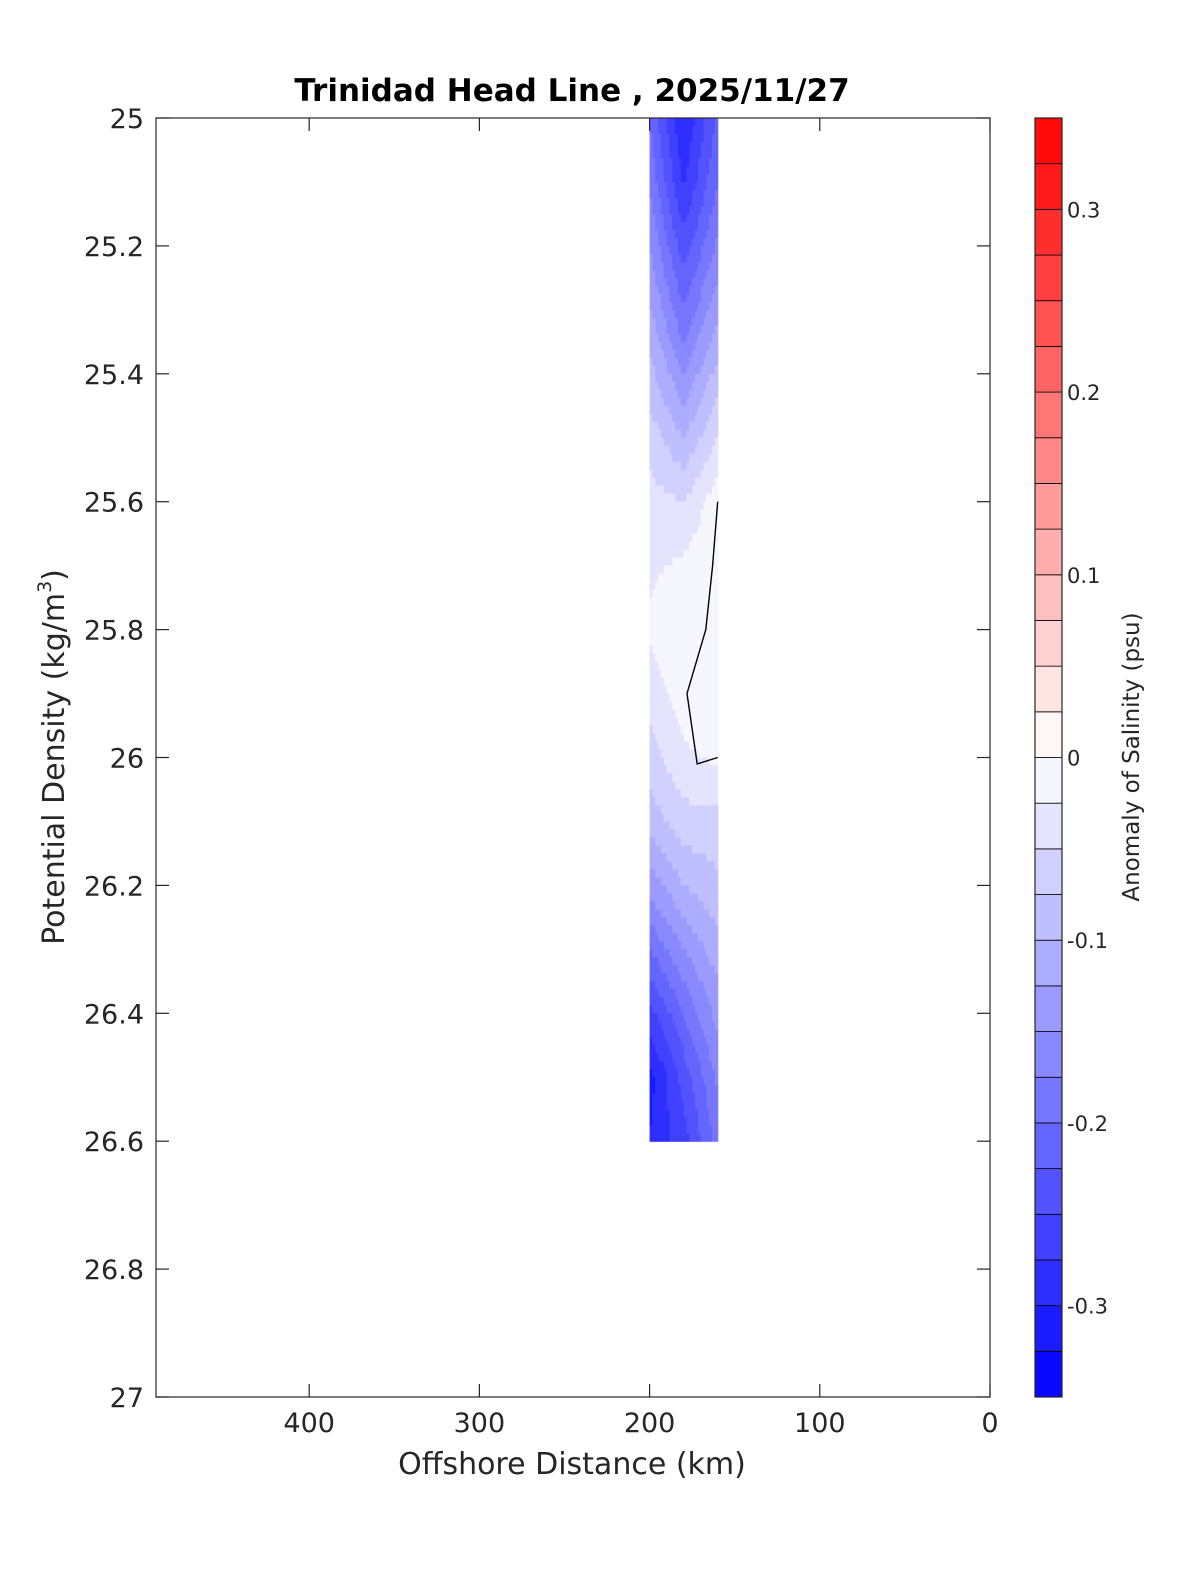 The width and height of the screenshot is (1200, 1575). I want to click on zero-contour-line, so click(702, 633).